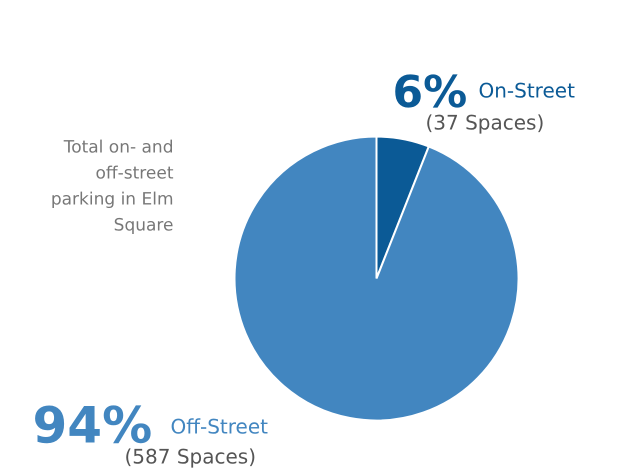  Describe the element at coordinates (112, 187) in the screenshot. I see `text: Total on- and off-street parking in Elm Square` at that location.